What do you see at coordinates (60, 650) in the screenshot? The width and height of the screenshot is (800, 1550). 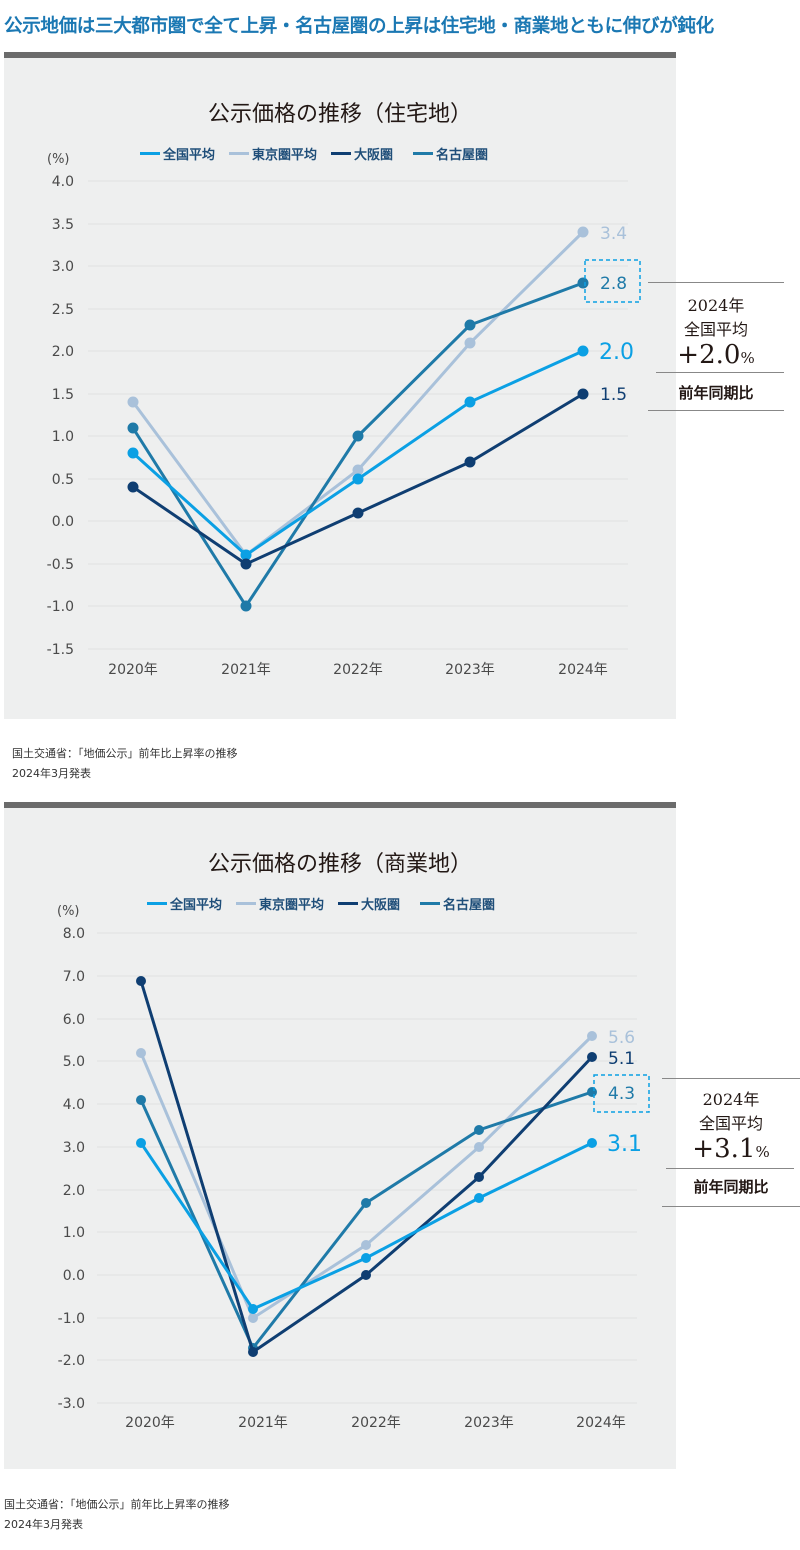 I see `svg-text: -1.5` at bounding box center [60, 650].